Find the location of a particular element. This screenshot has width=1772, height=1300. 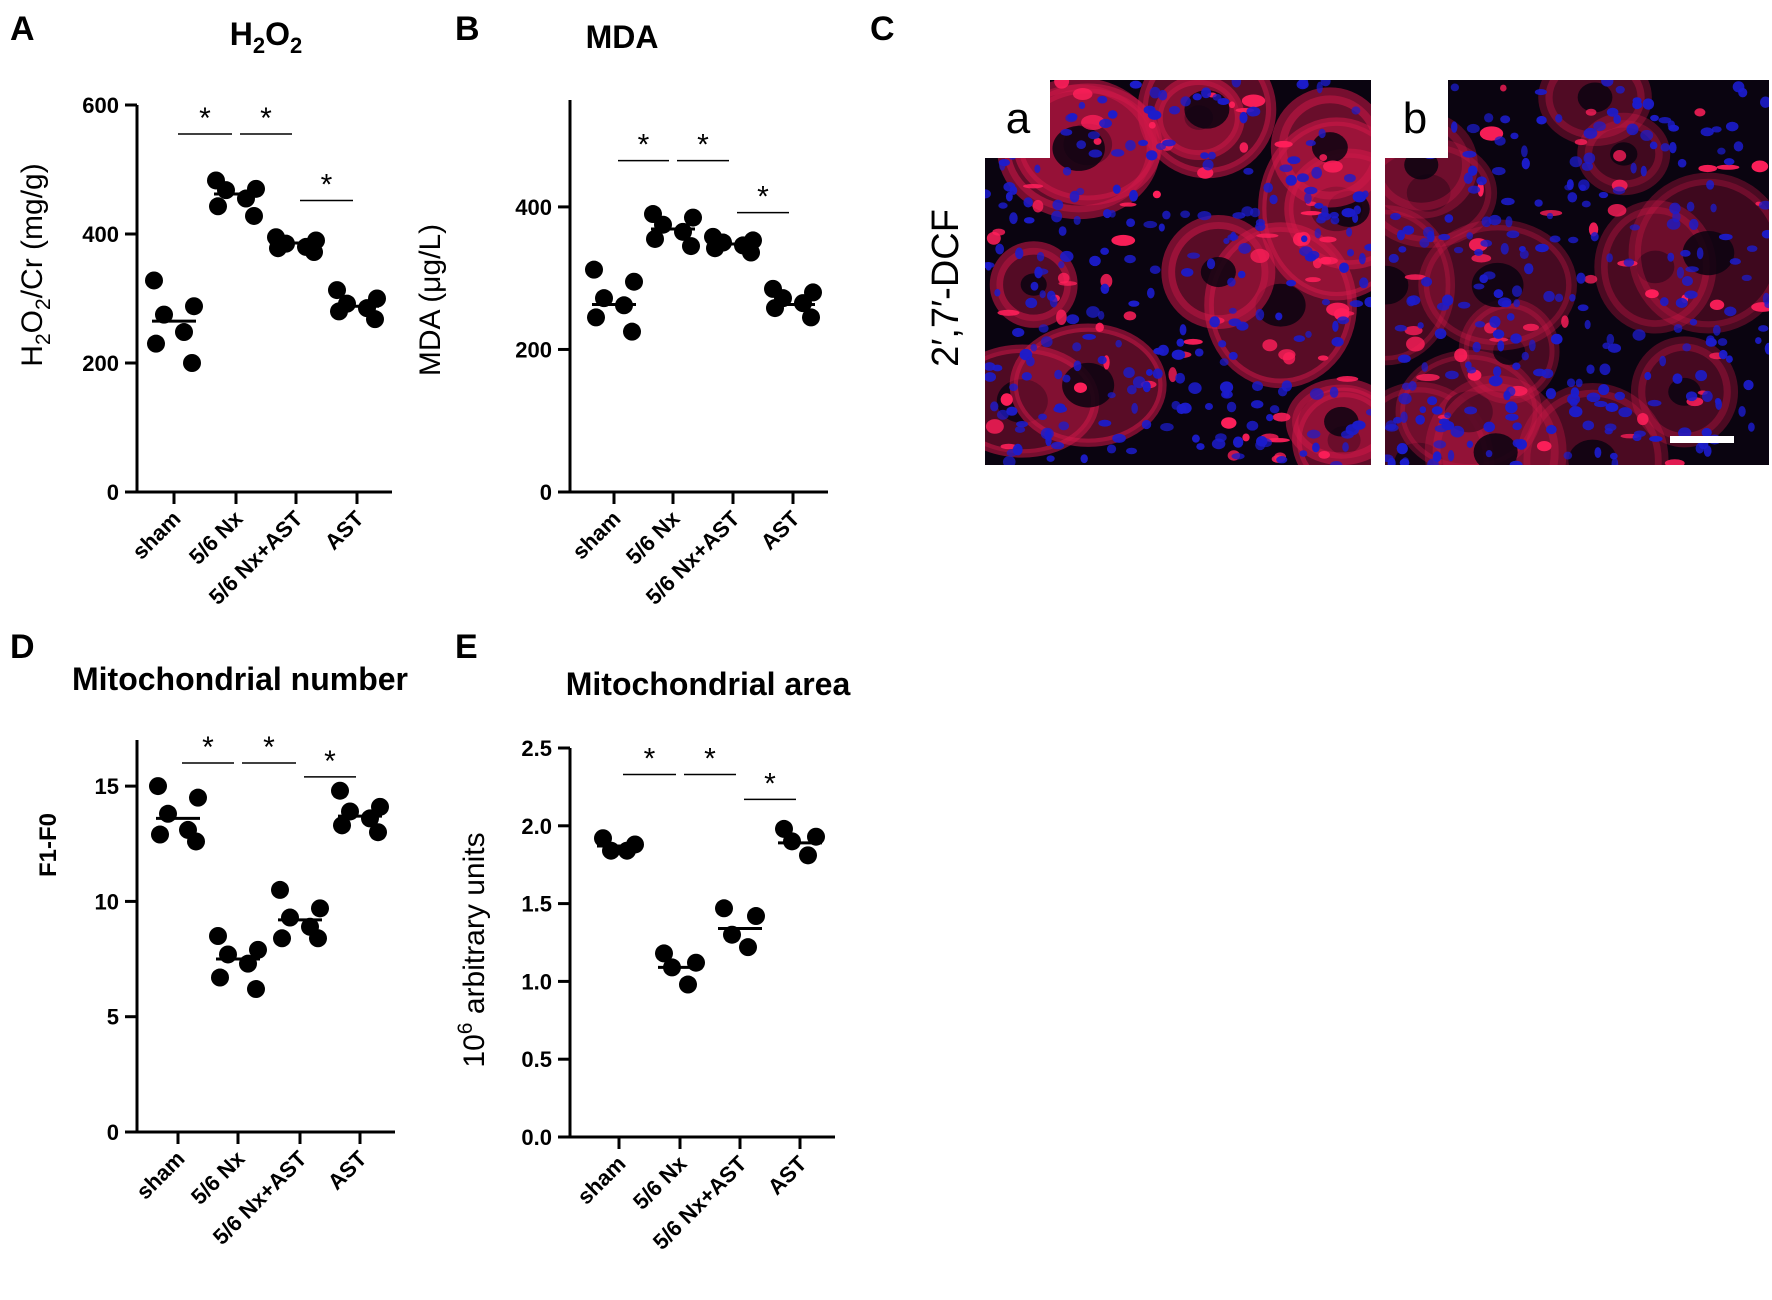

y-tick-label: 15 is located at coordinates (107, 786).